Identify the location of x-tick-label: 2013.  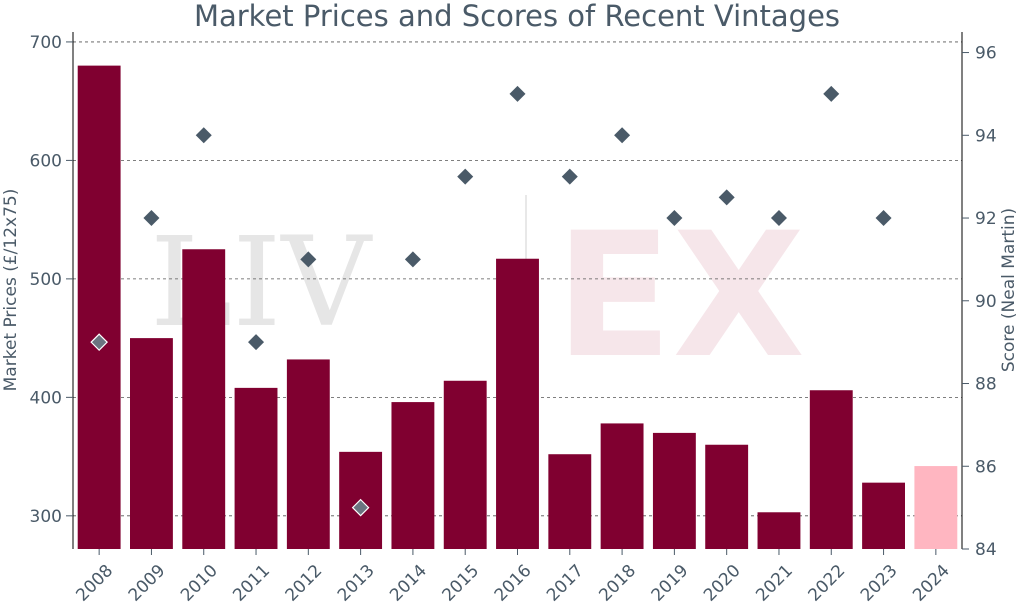
(356, 583).